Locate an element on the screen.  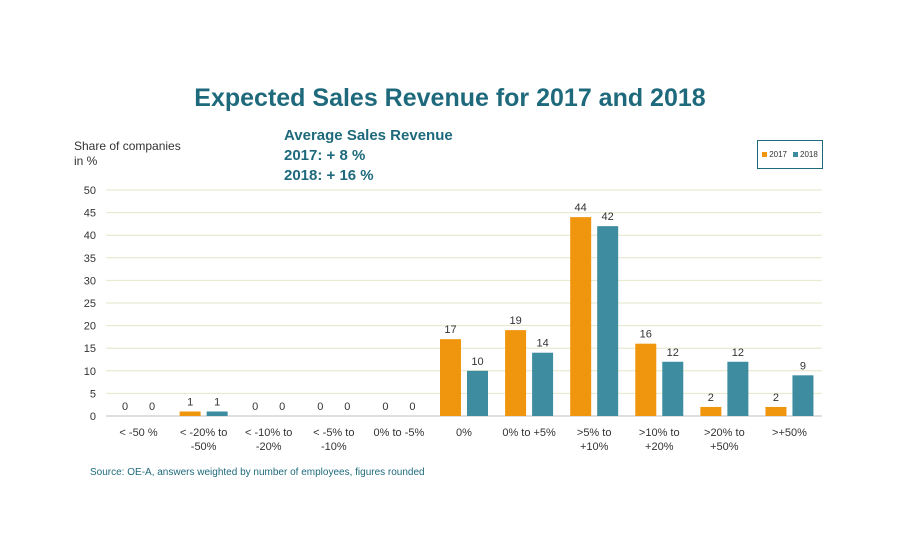
data-label-2018-4: 0 is located at coordinates (412, 407).